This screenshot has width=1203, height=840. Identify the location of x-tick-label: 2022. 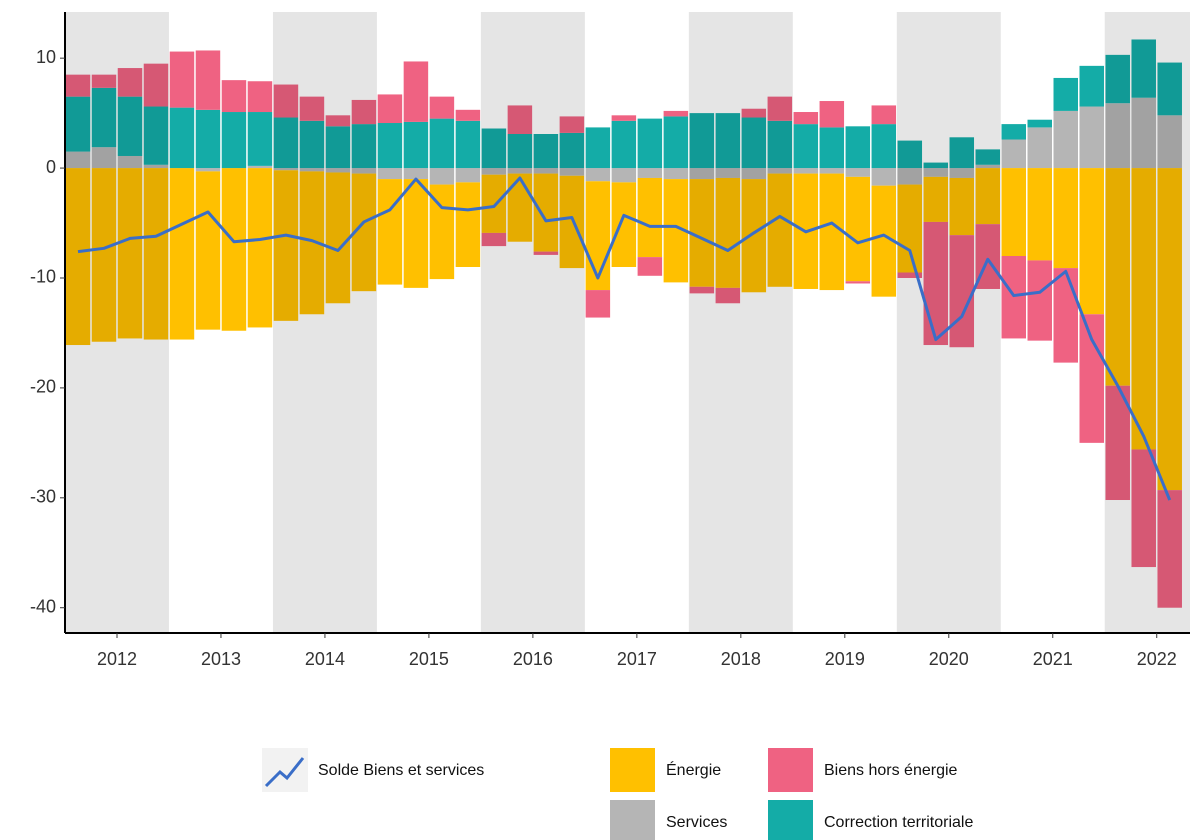
(1157, 659).